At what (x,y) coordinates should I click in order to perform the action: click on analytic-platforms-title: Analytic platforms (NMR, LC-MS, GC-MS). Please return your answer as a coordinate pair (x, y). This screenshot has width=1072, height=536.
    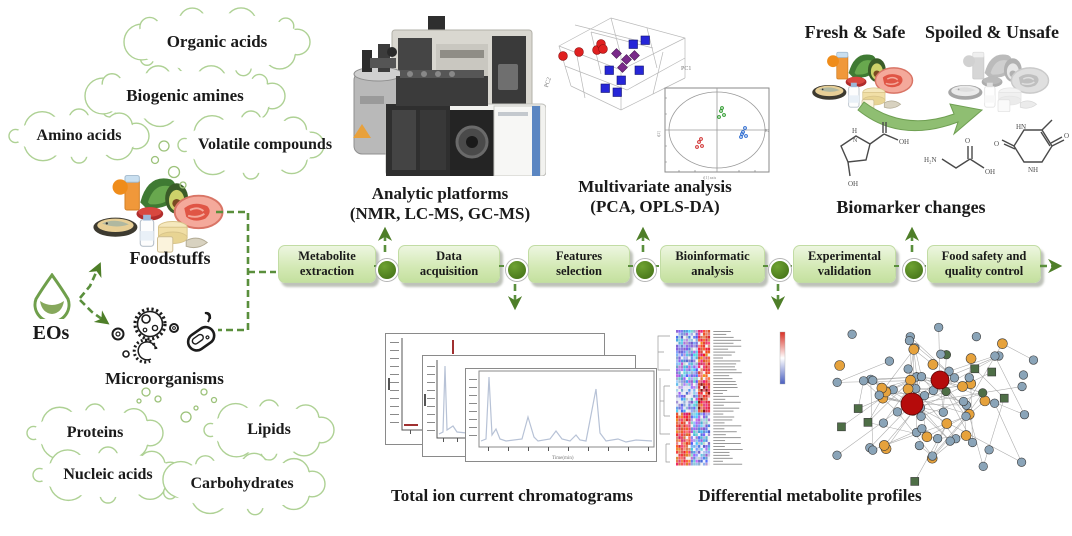
    Looking at the image, I should click on (440, 203).